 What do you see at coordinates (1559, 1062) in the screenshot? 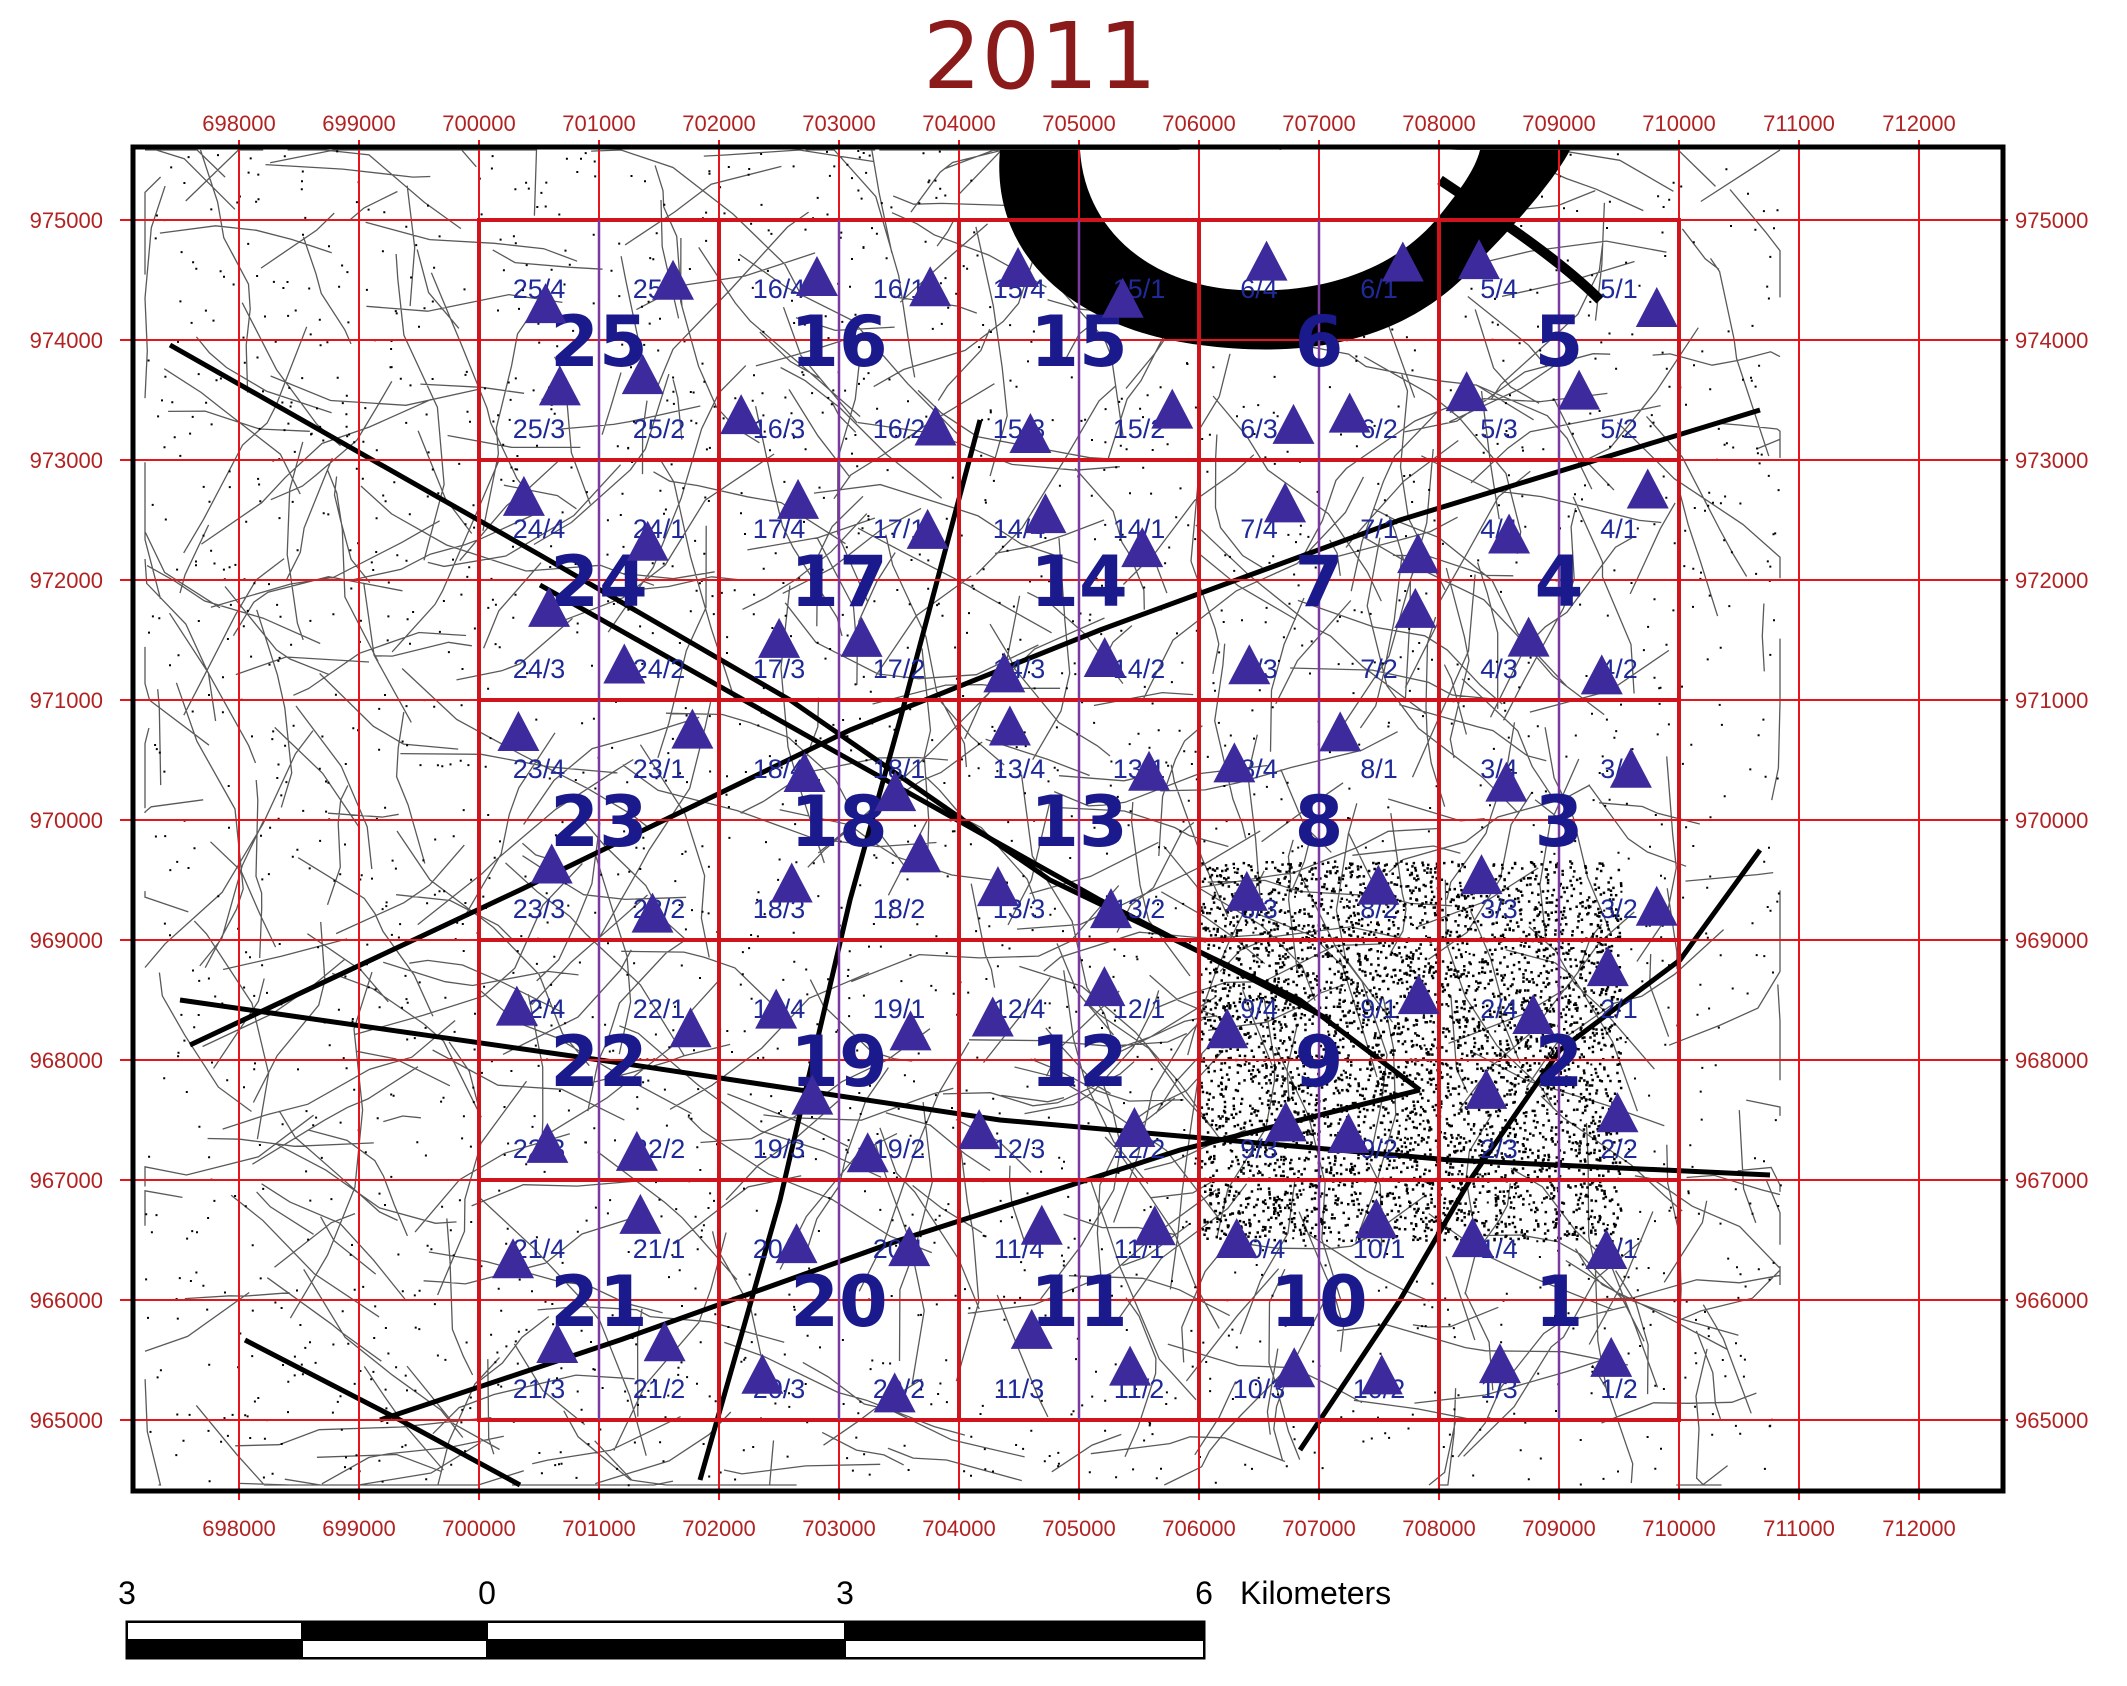
I see `cell-number-label: 2` at bounding box center [1559, 1062].